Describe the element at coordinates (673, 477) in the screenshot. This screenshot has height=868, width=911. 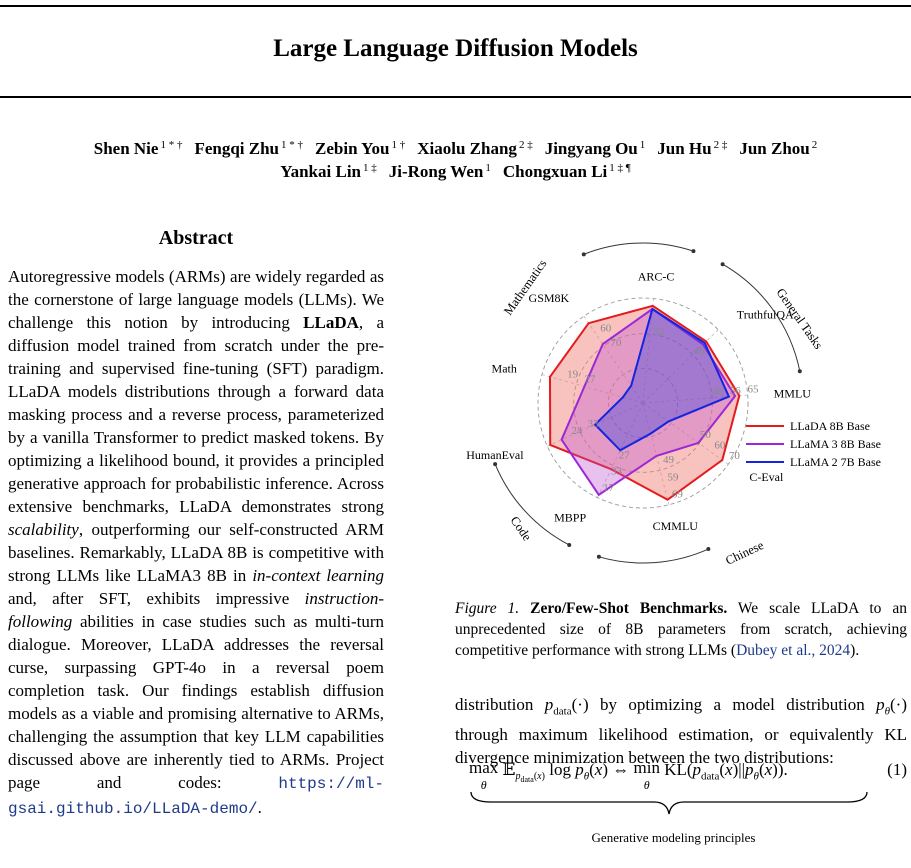
I see `tick-label: 59` at that location.